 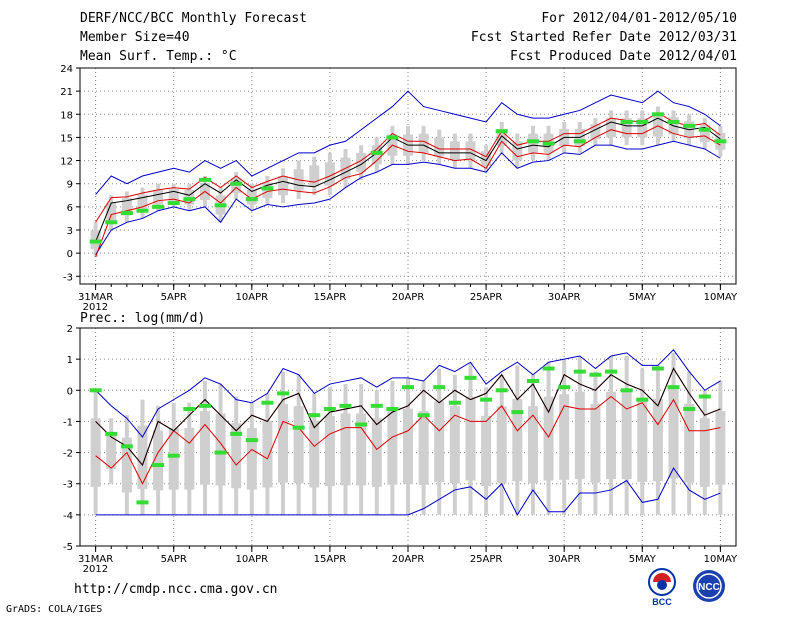 What do you see at coordinates (174, 559) in the screenshot?
I see `x-tick-label: 5APR` at bounding box center [174, 559].